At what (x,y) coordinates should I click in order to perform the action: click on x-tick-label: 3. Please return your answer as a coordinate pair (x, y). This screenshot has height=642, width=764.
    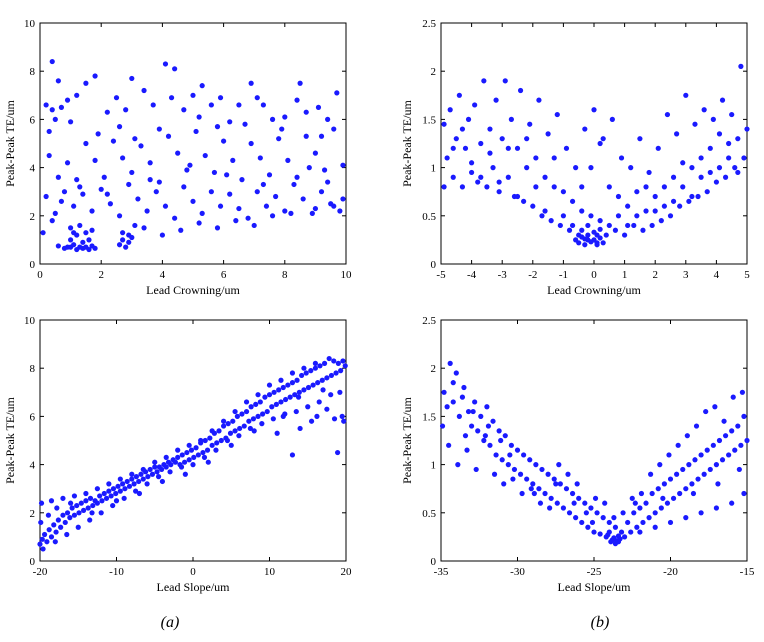
    Looking at the image, I should click on (686, 275).